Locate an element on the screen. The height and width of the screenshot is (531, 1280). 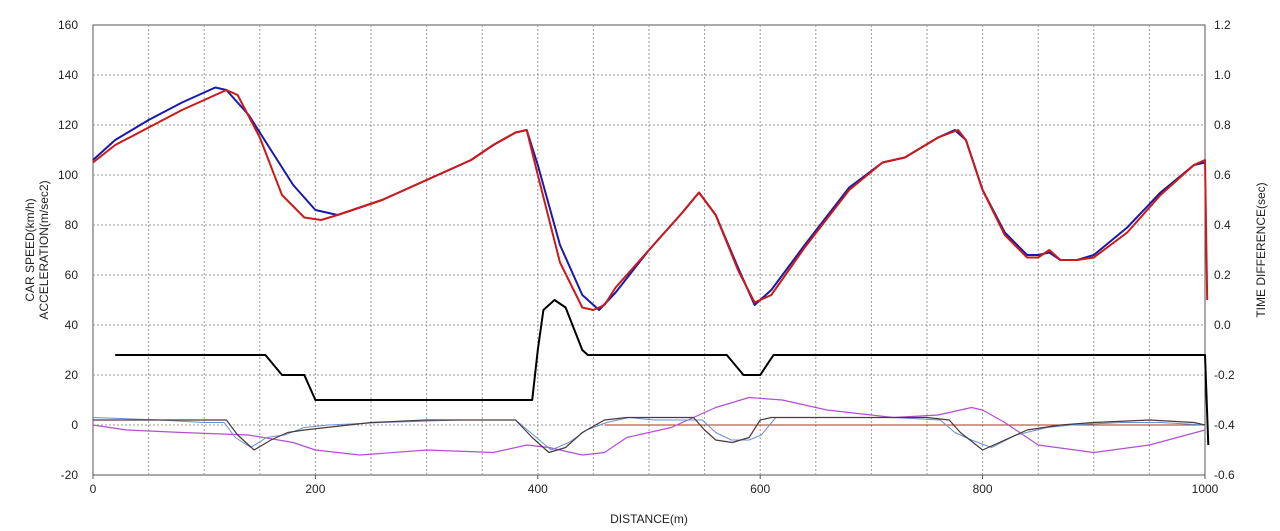
y-left-tick-label: 100 is located at coordinates (68, 175).